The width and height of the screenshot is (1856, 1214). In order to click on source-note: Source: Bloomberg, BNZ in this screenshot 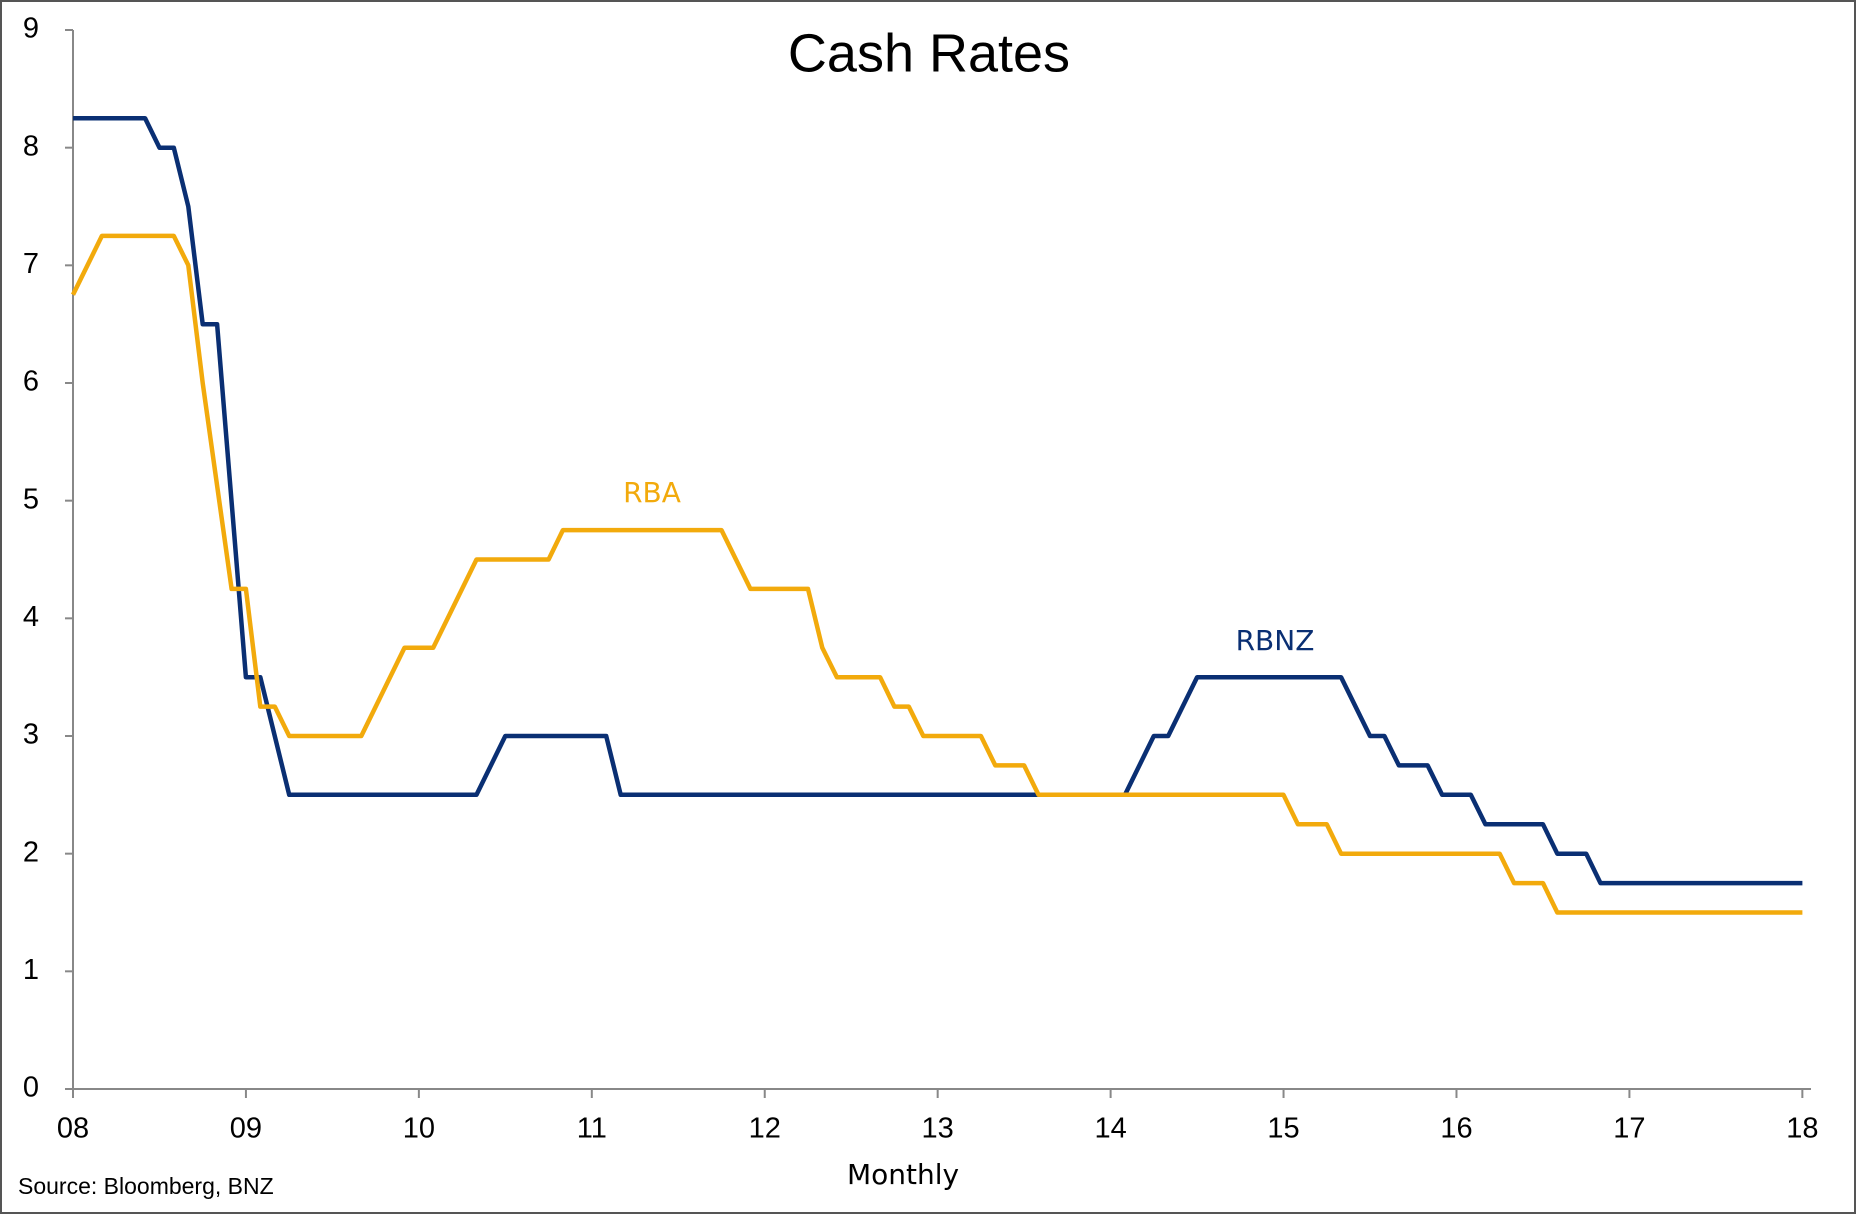, I will do `click(146, 1186)`.